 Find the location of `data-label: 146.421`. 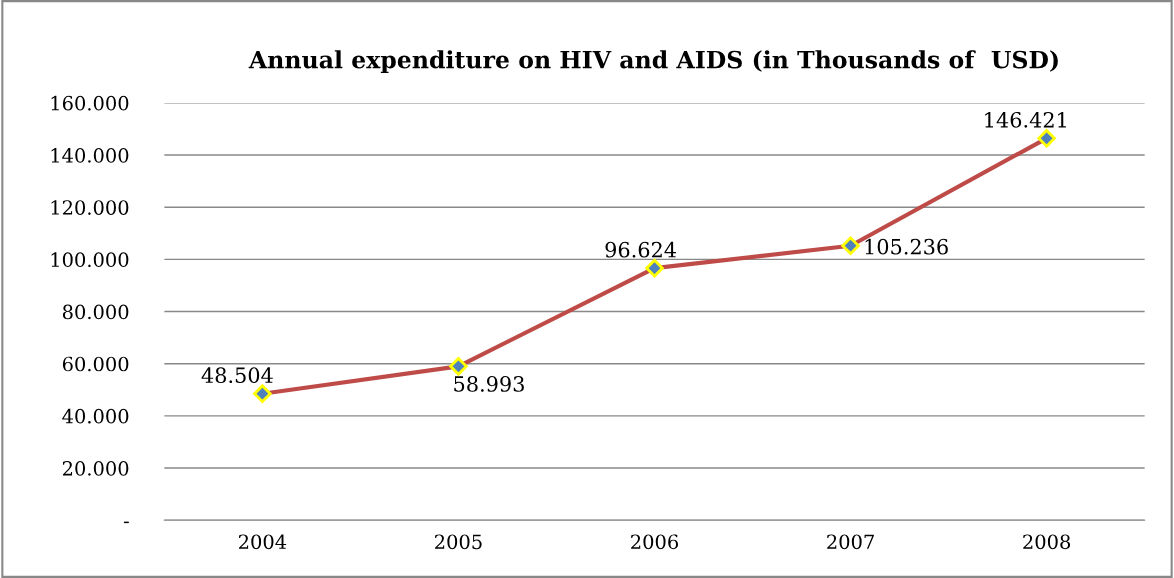

data-label: 146.421 is located at coordinates (1025, 119).